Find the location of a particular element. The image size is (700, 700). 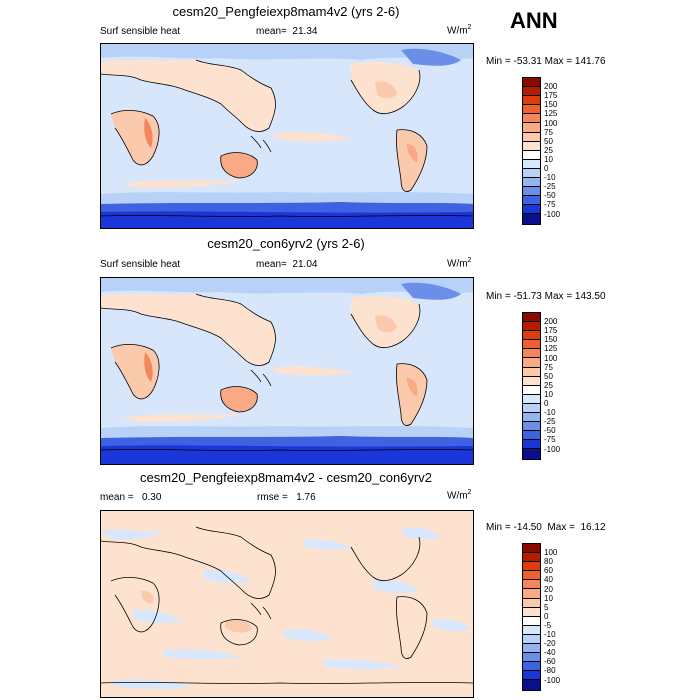

panel-2-colorbar is located at coordinates (531, 386).